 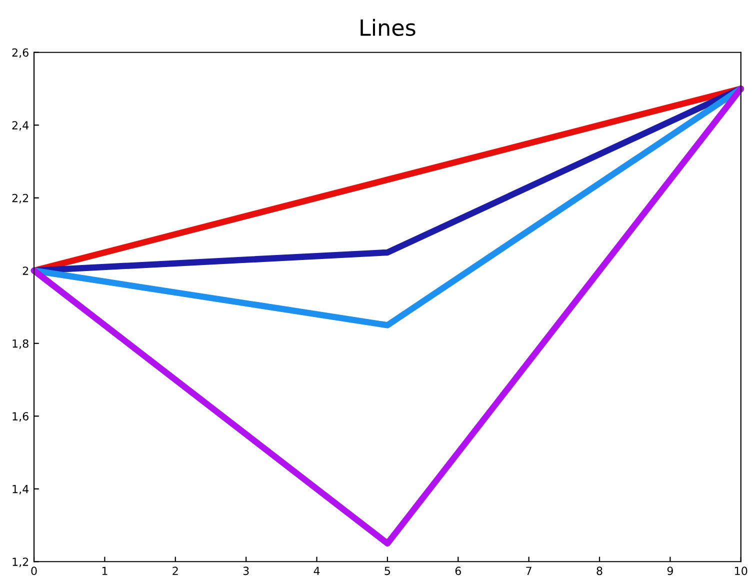 I want to click on y-tick-label: 1,6, so click(x=20, y=417).